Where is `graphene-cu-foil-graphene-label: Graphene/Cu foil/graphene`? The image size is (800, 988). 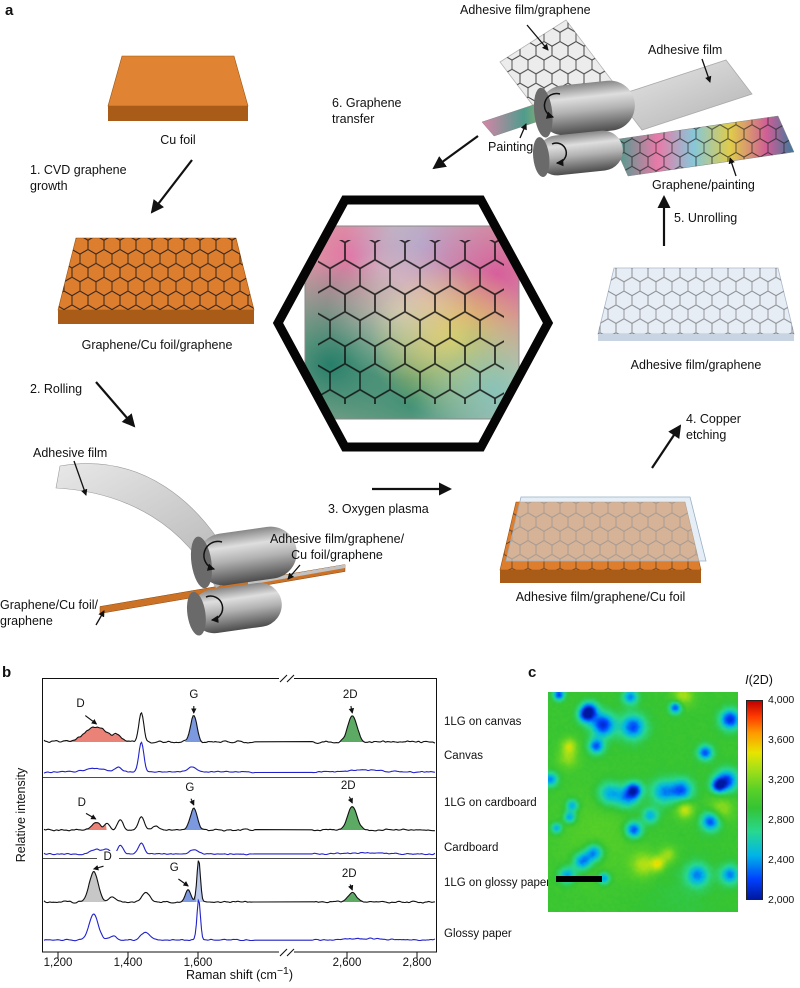
graphene-cu-foil-graphene-label: Graphene/Cu foil/graphene is located at coordinates (157, 345).